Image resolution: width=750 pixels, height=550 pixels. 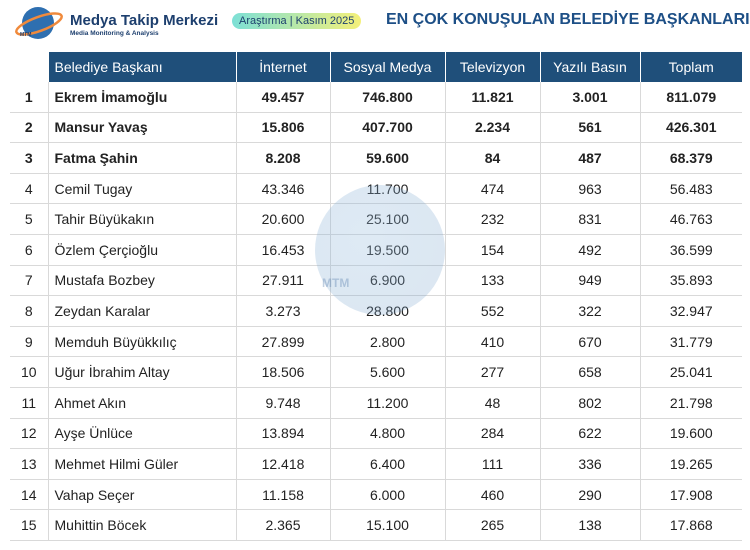 I want to click on cell: 232, so click(x=492, y=219).